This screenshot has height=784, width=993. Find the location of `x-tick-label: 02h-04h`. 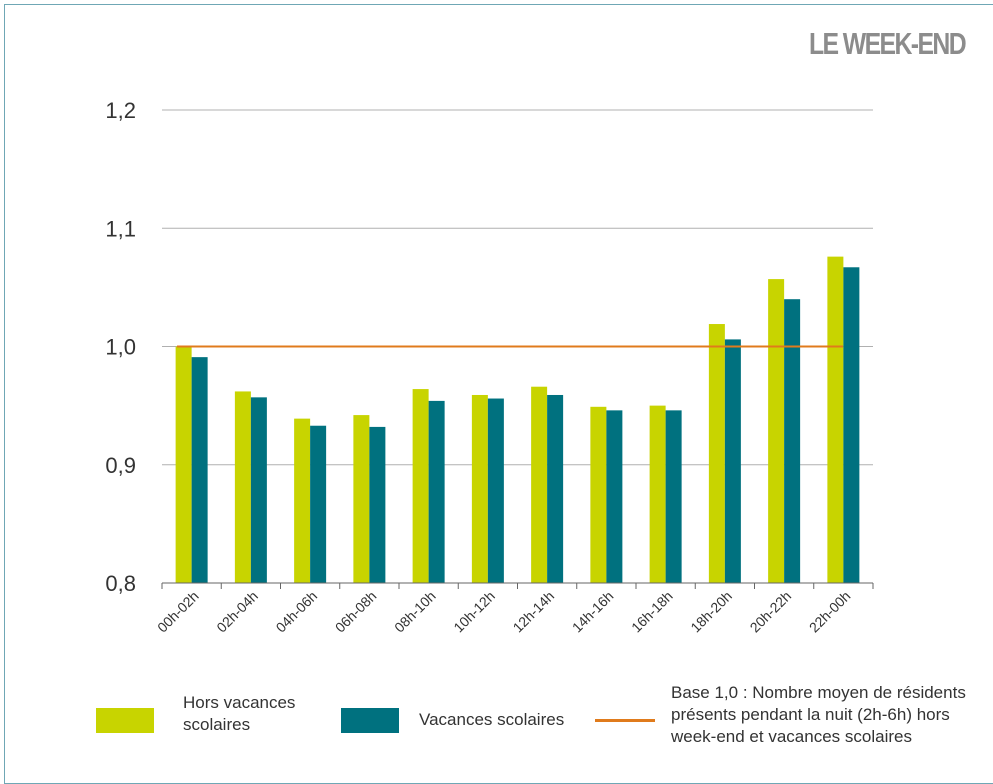

x-tick-label: 02h-04h is located at coordinates (237, 612).